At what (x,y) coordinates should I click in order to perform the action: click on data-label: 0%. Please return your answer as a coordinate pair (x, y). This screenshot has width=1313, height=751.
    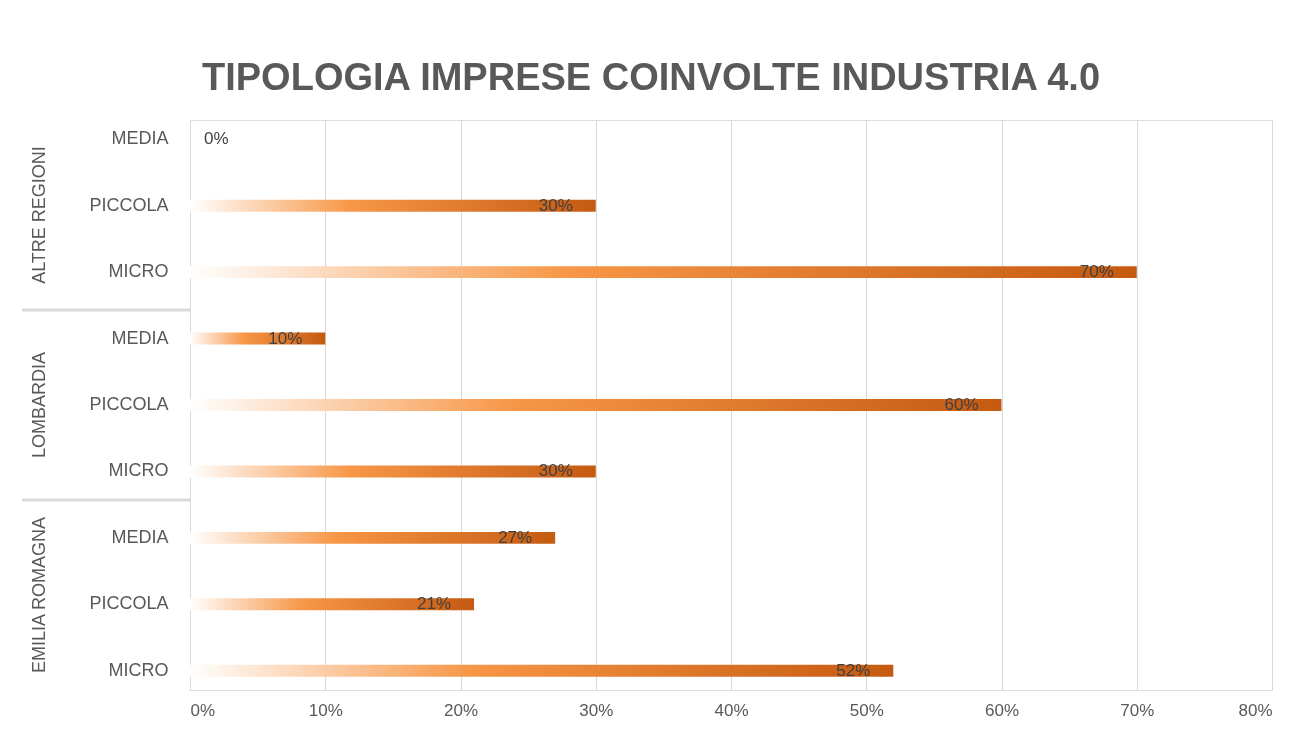
    Looking at the image, I should click on (216, 139).